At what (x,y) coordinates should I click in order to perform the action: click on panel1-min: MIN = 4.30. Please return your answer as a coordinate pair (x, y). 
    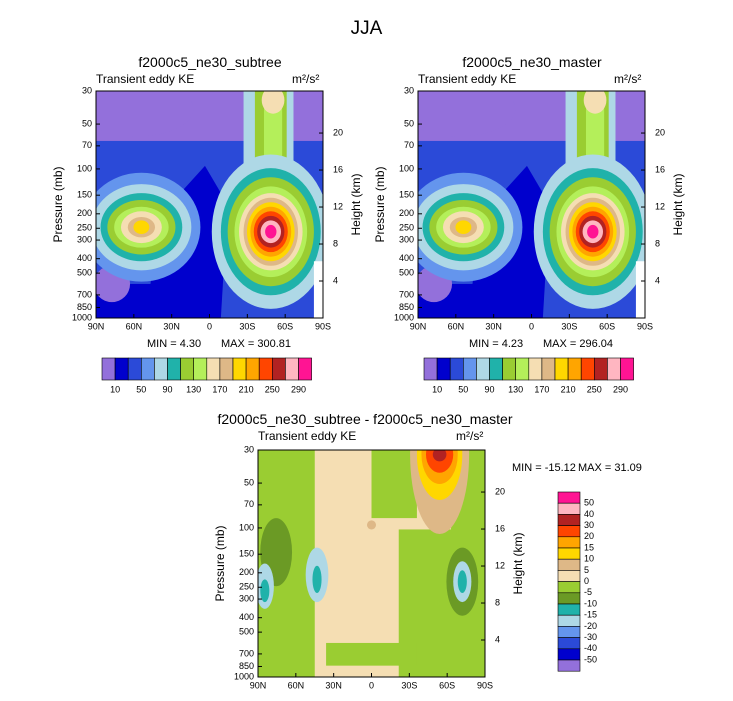
    Looking at the image, I should click on (174, 344).